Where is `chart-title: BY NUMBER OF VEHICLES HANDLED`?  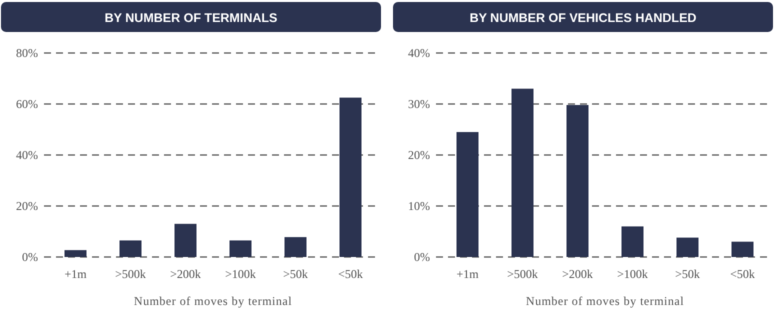 chart-title: BY NUMBER OF VEHICLES HANDLED is located at coordinates (583, 18).